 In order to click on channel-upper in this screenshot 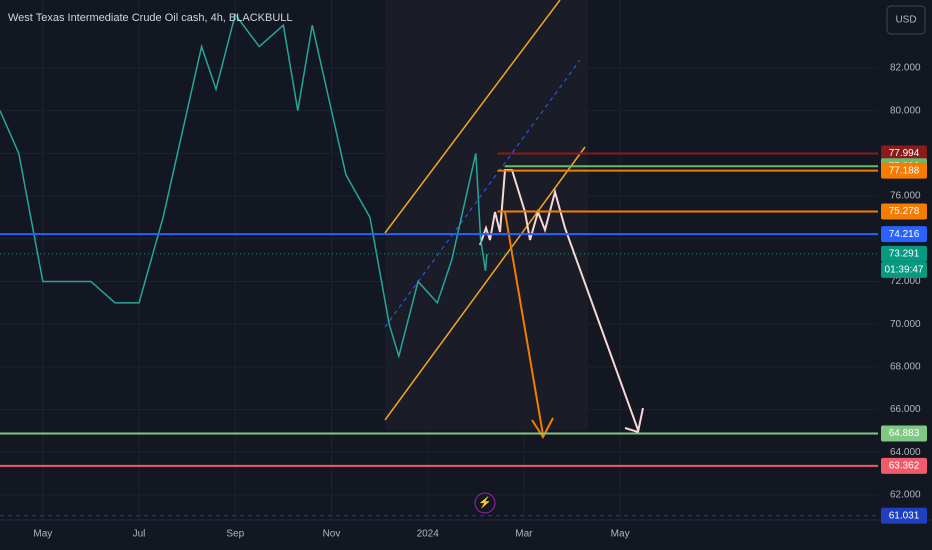, I will do `click(472, 117)`.